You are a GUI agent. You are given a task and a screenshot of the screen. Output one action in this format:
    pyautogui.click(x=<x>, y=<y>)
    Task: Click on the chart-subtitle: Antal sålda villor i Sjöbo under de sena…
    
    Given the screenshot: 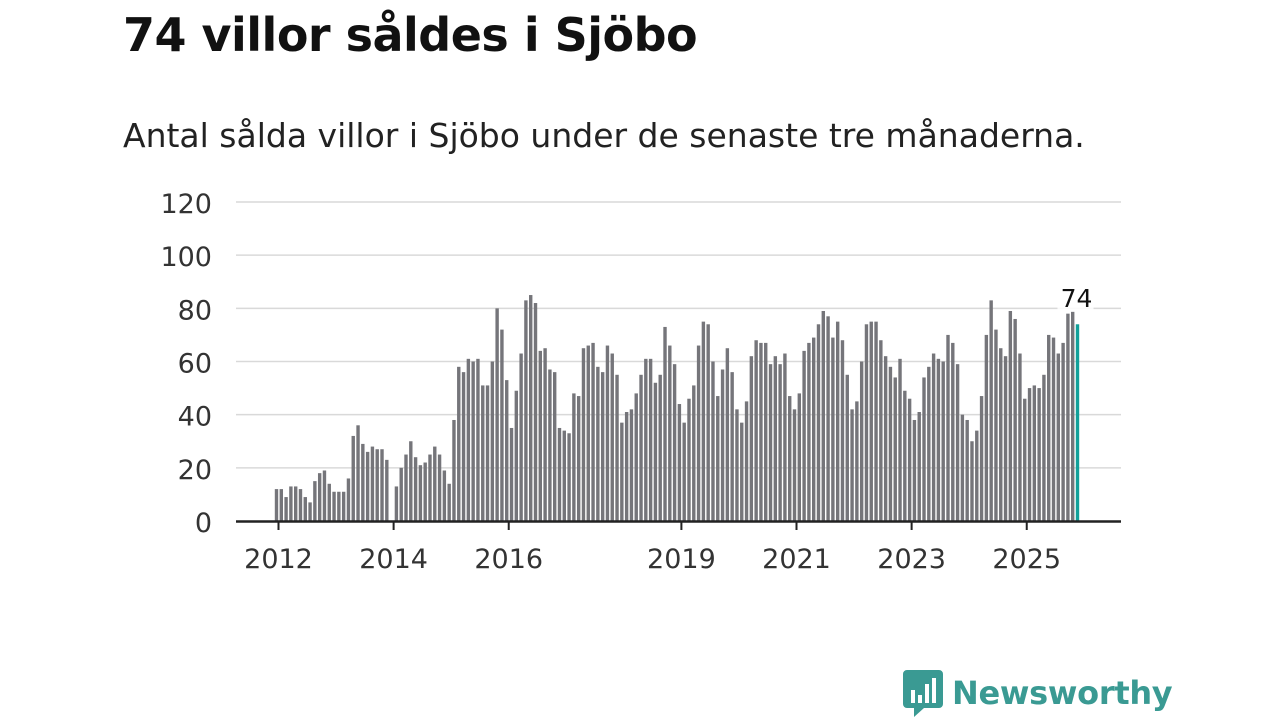 What is the action you would take?
    pyautogui.click(x=604, y=135)
    